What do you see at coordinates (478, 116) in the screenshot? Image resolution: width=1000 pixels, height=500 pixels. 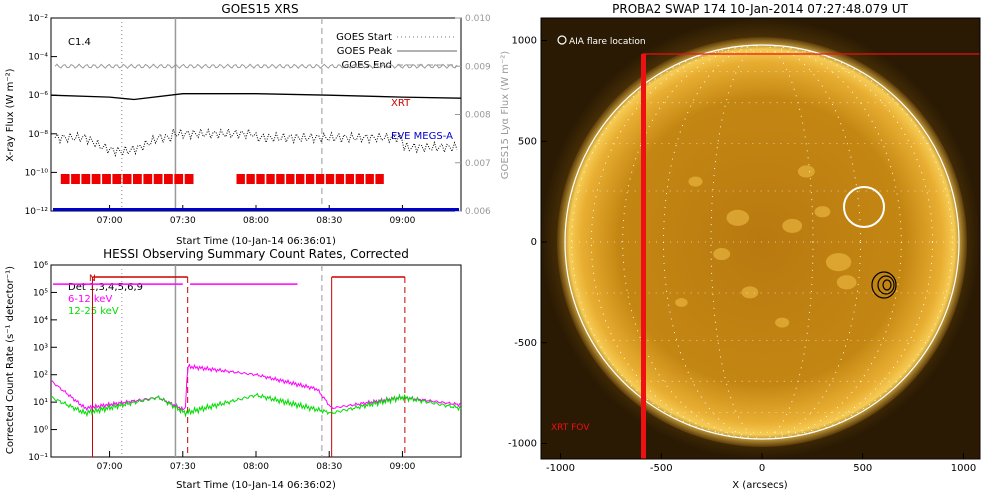 I see `goes-y2tick-label: 0.008` at bounding box center [478, 116].